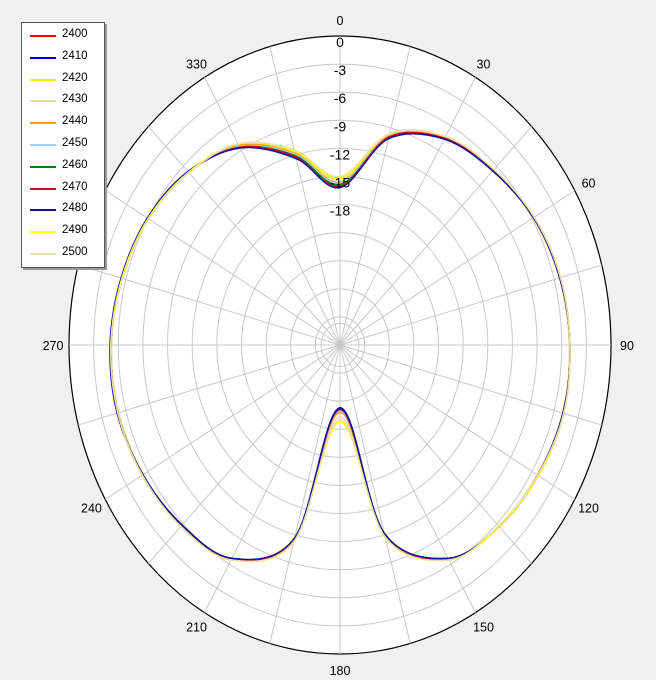 This screenshot has width=656, height=680. I want to click on legend-item: 2420, so click(62, 80).